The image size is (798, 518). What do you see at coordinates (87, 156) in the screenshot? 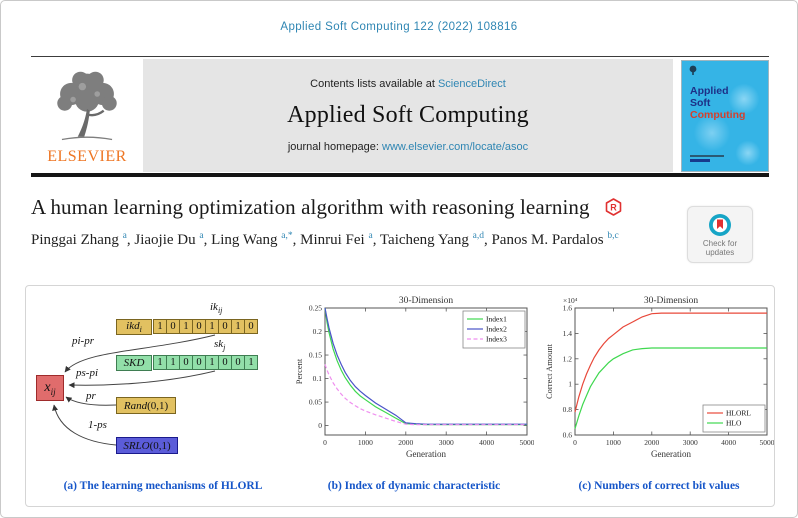
I see `elsevier-wordmark: ELSEVIER` at bounding box center [87, 156].